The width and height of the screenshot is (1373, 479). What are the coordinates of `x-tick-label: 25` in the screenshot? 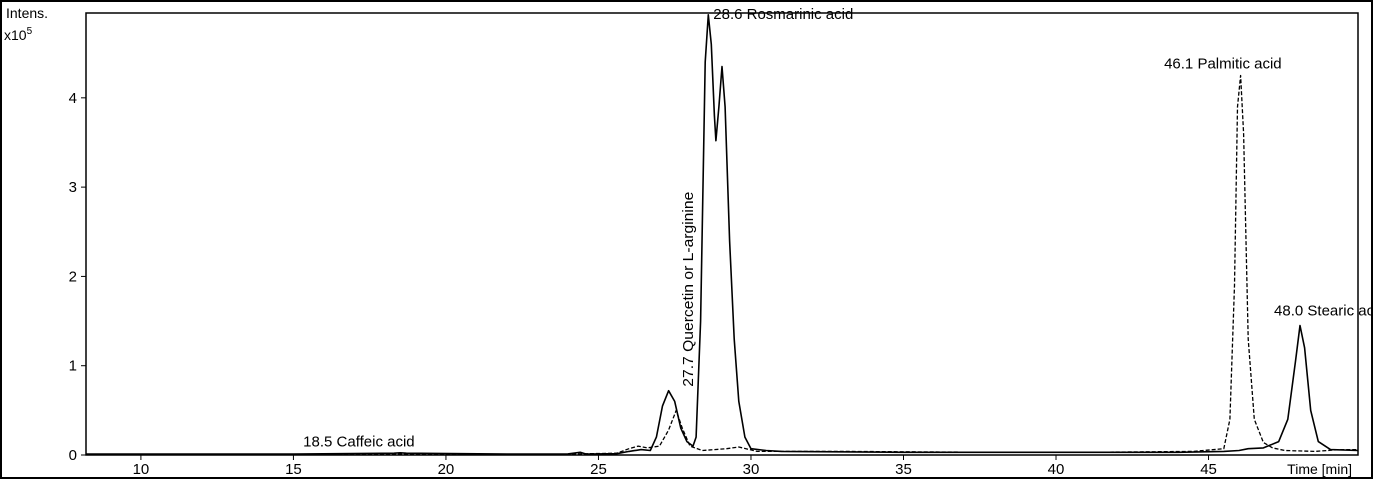 It's located at (598, 469).